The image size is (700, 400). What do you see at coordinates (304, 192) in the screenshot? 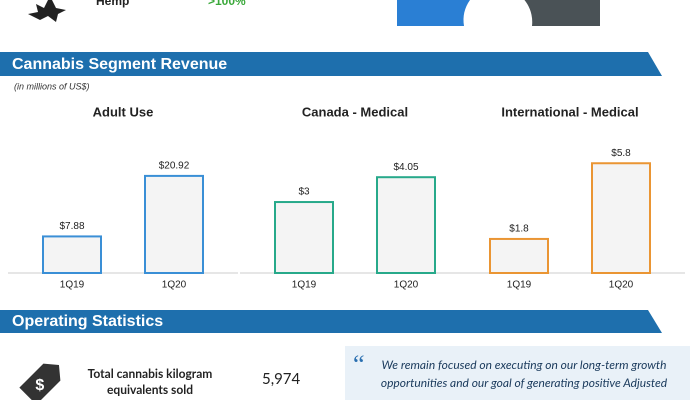
I see `value-label: $3` at bounding box center [304, 192].